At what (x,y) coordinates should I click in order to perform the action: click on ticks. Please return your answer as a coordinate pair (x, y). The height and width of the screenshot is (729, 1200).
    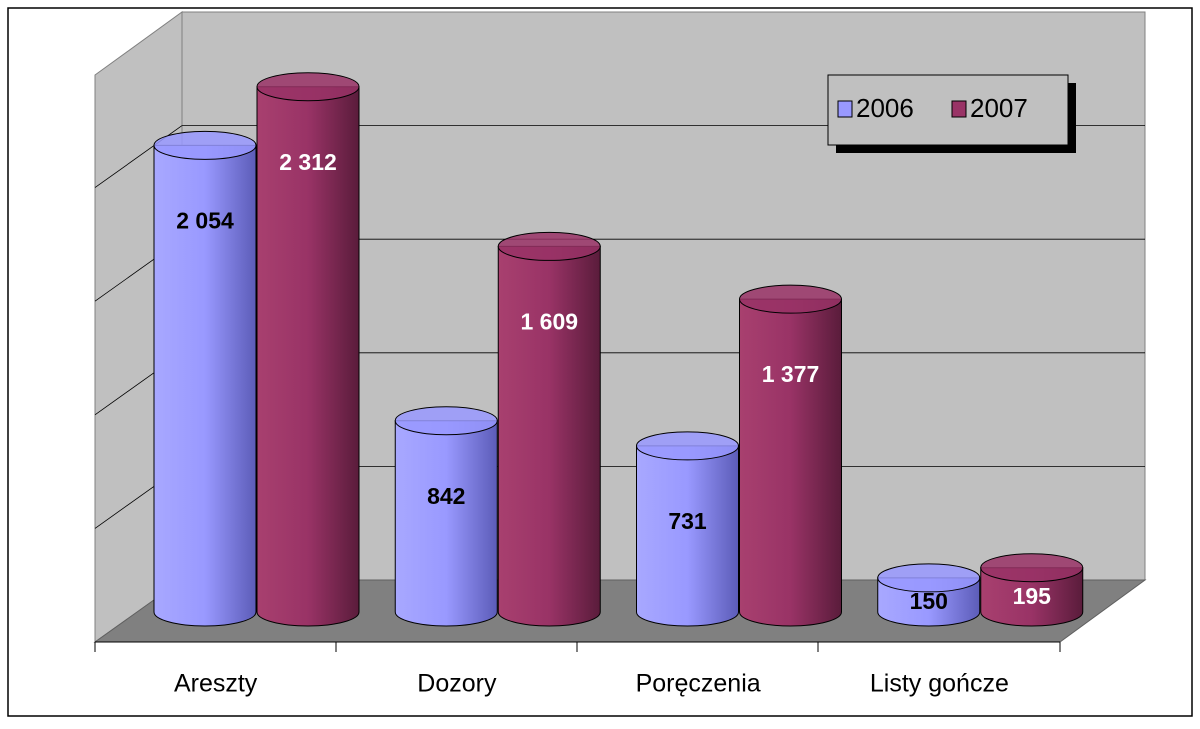
    Looking at the image, I should click on (577, 647).